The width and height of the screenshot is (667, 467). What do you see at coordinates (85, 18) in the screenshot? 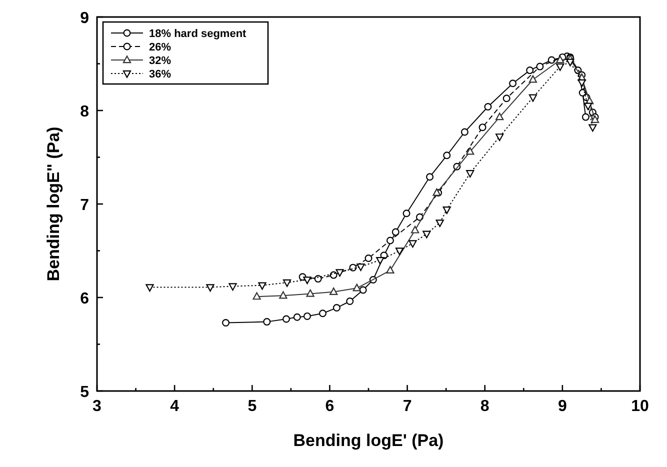
I see `y-tick-label: 9` at bounding box center [85, 18].